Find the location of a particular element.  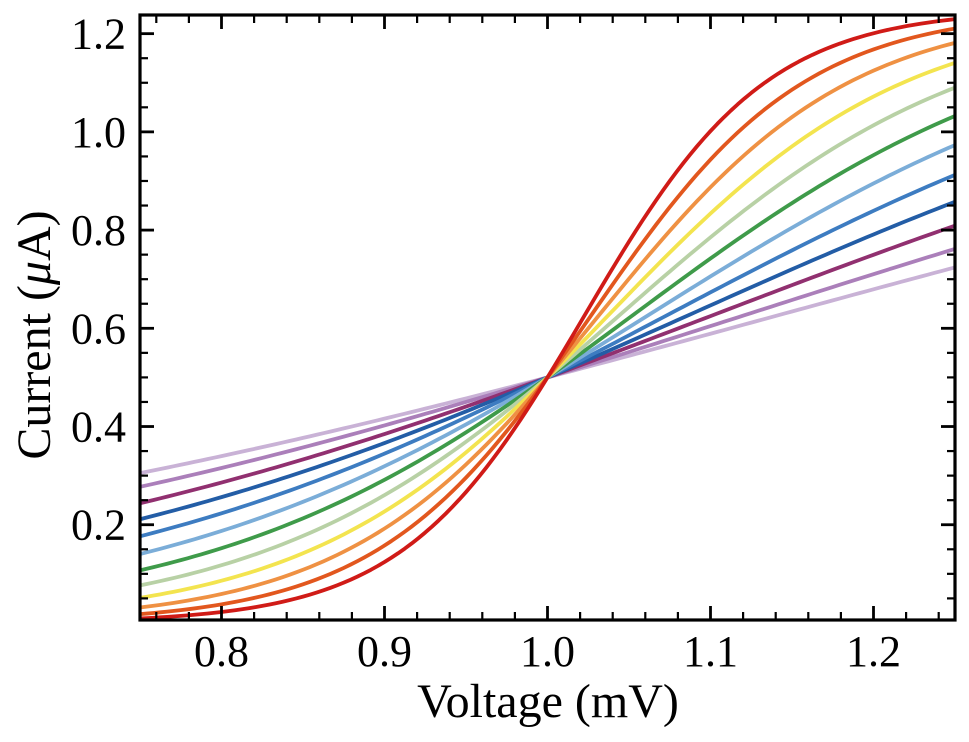

y-tick-label-0.6: 0.6 is located at coordinates (98, 328).